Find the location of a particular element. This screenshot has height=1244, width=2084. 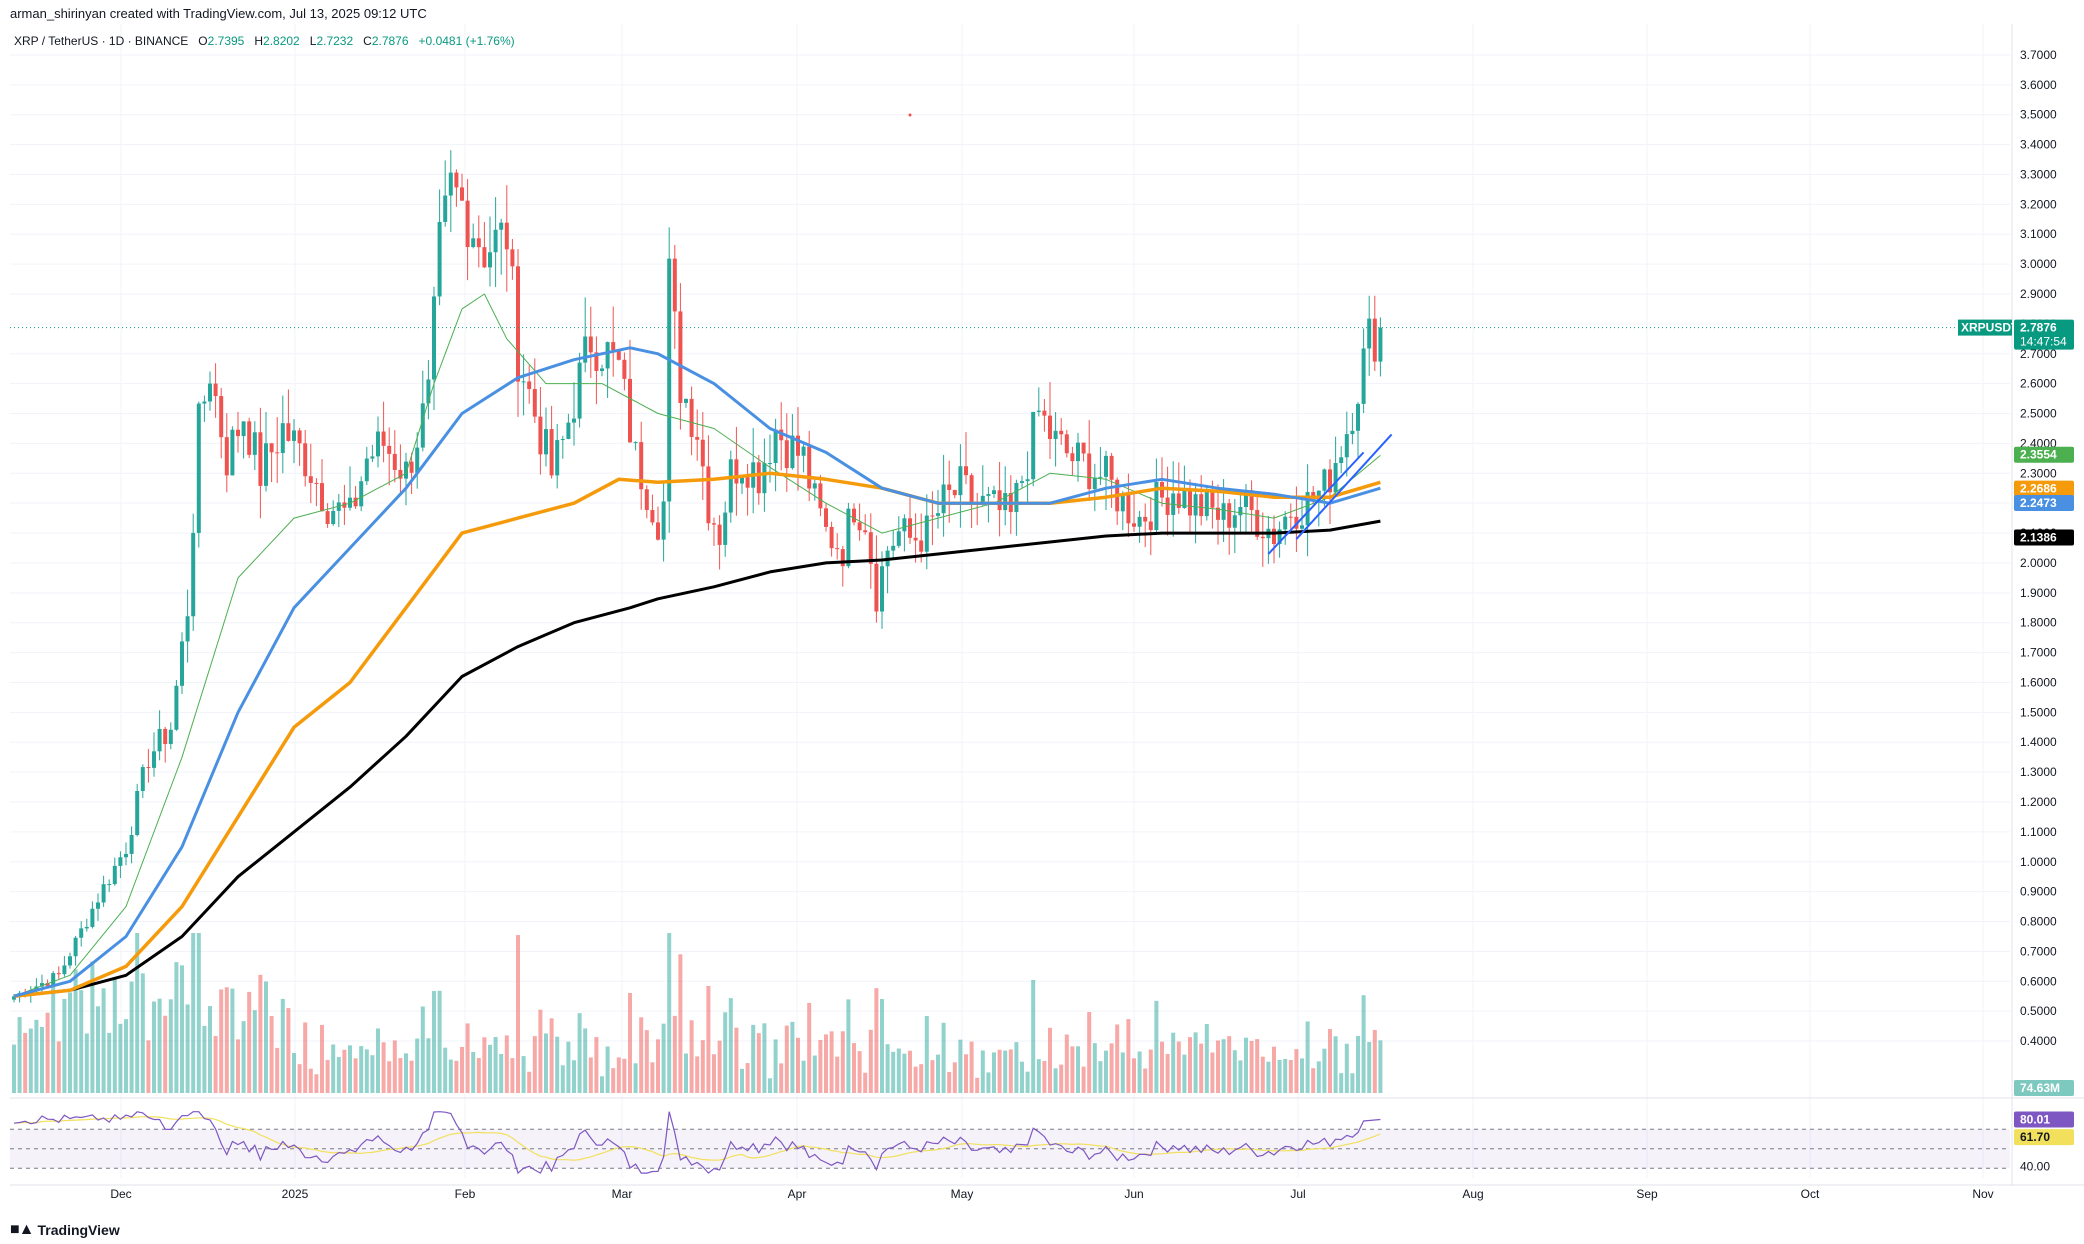

y-tick-label: 1.2000 is located at coordinates (2038, 802).